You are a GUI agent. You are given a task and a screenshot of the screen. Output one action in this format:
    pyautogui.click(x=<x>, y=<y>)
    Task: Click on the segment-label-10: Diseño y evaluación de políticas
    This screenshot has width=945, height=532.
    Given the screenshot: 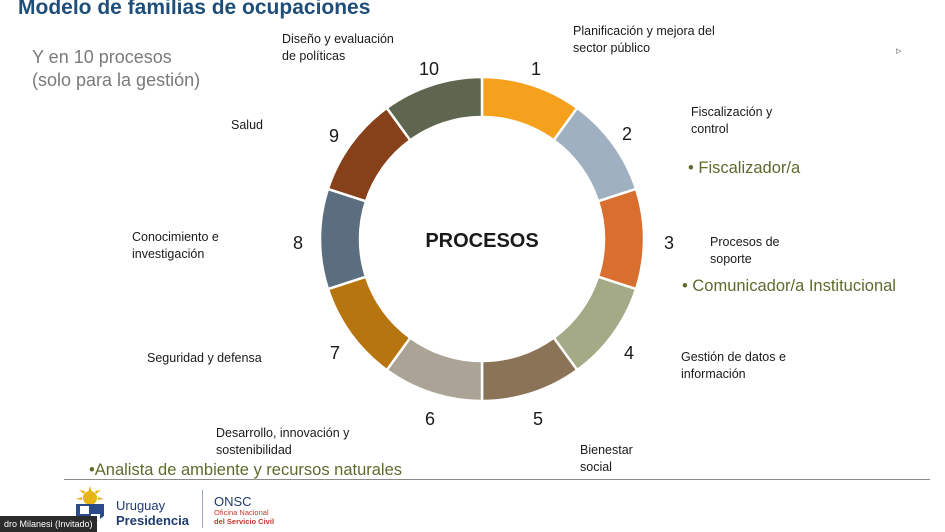 What is the action you would take?
    pyautogui.click(x=338, y=48)
    